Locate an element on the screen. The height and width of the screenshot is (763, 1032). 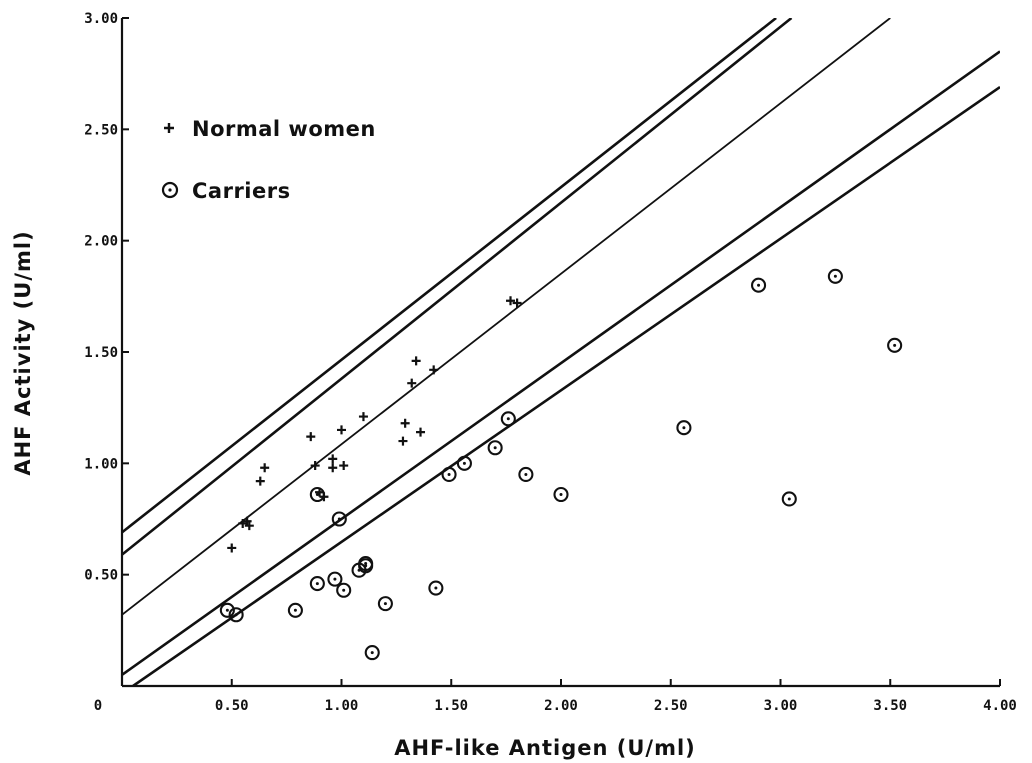
legend: Normal women Carriers is located at coordinates (268, 160).